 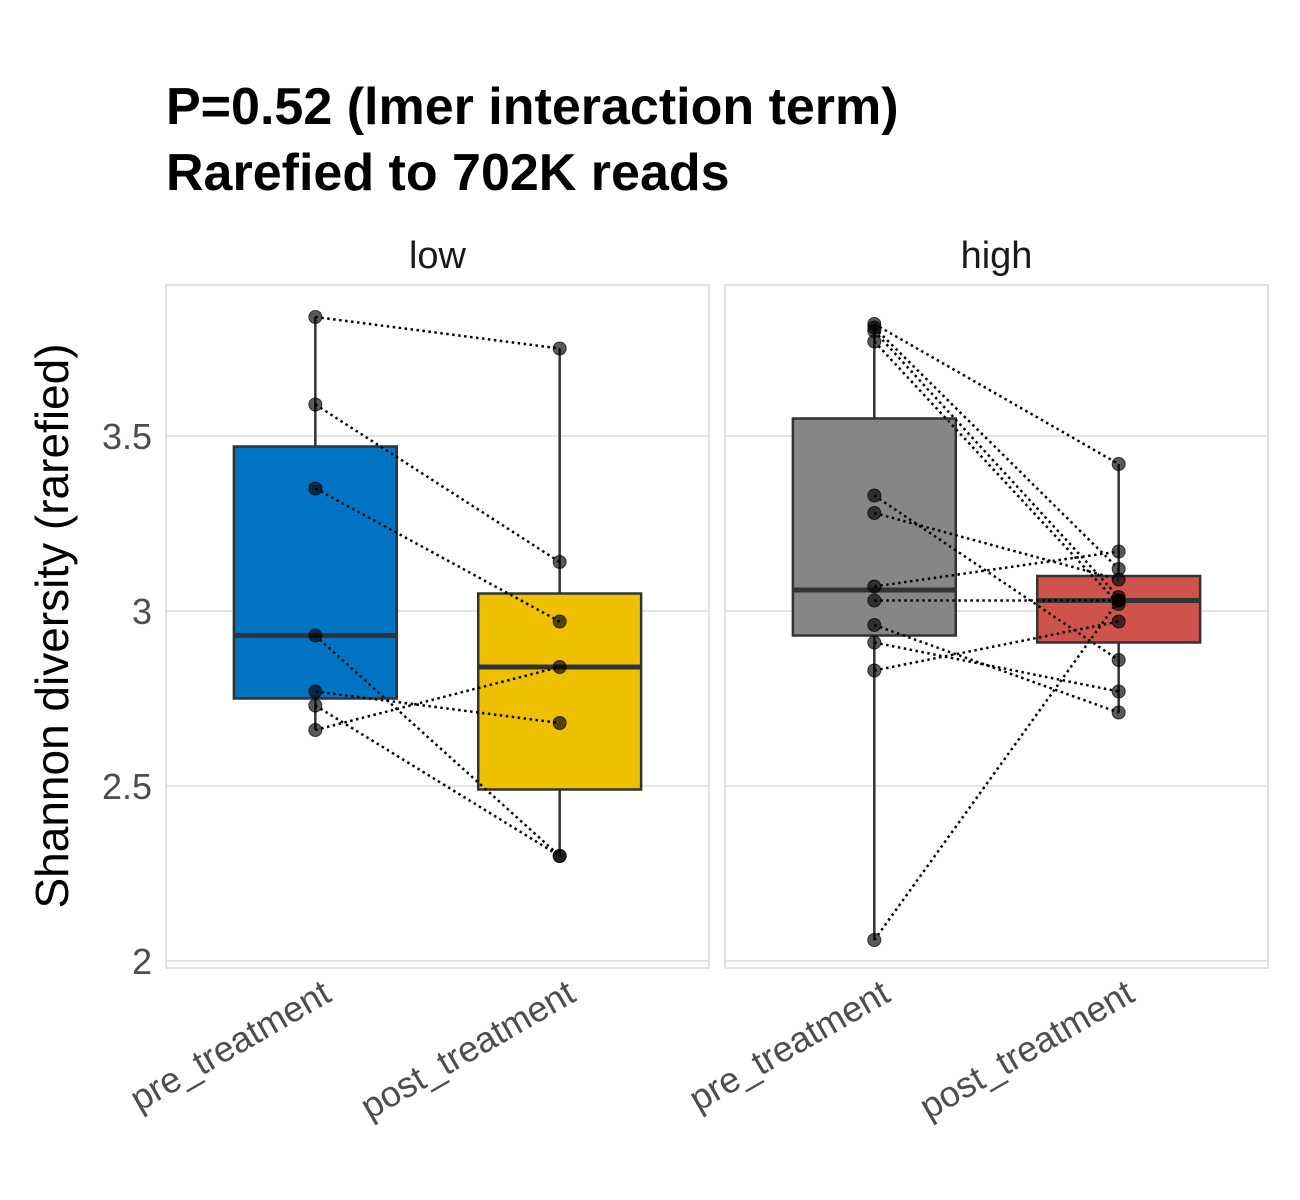 What do you see at coordinates (438, 256) in the screenshot?
I see `facet-label: low` at bounding box center [438, 256].